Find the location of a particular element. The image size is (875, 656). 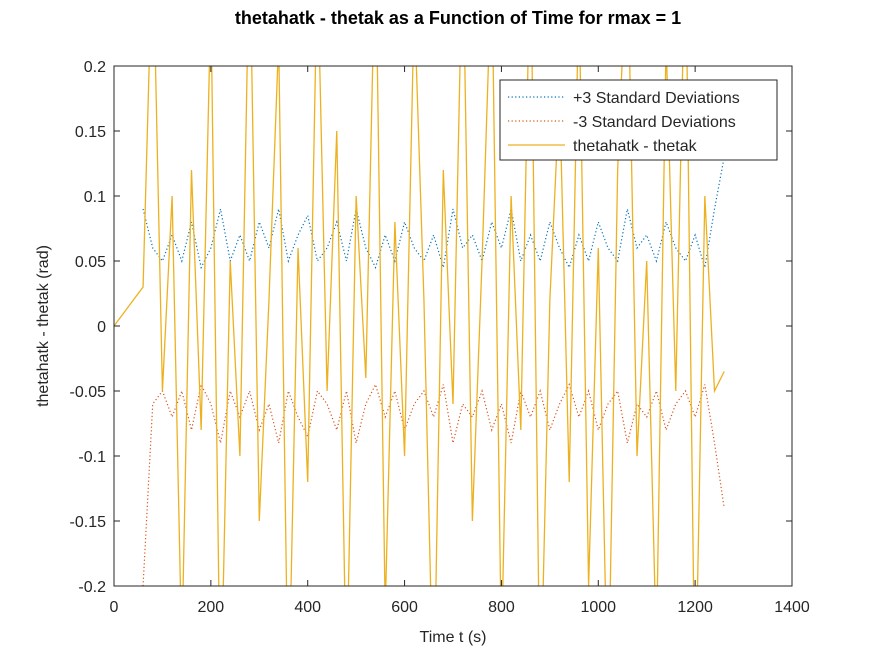

y-tick-label: -0.05 is located at coordinates (88, 392).